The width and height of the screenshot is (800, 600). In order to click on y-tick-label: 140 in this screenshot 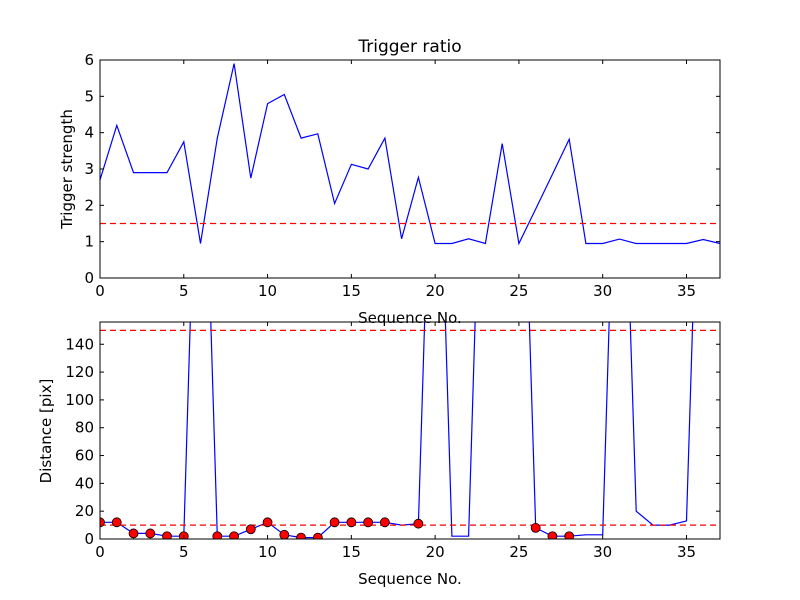, I will do `click(79, 344)`.